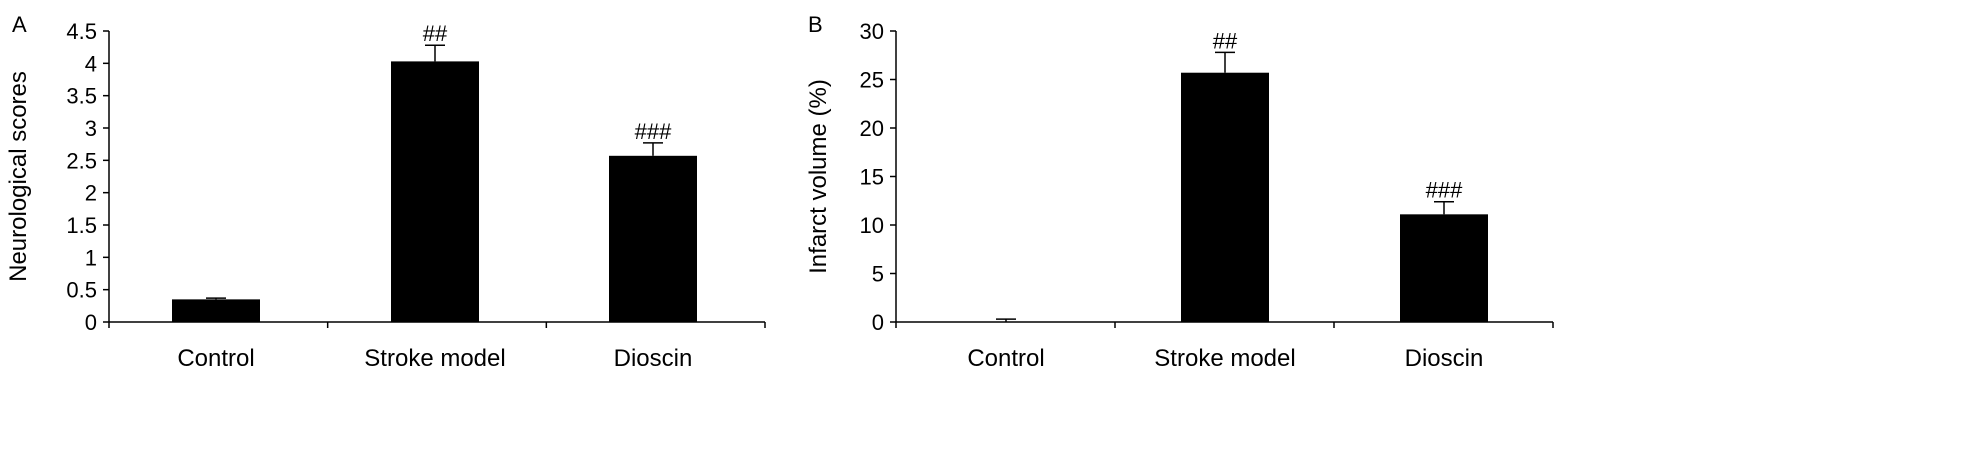 This screenshot has height=471, width=1971. What do you see at coordinates (91, 257) in the screenshot?
I see `y-tick-label: 1` at bounding box center [91, 257].